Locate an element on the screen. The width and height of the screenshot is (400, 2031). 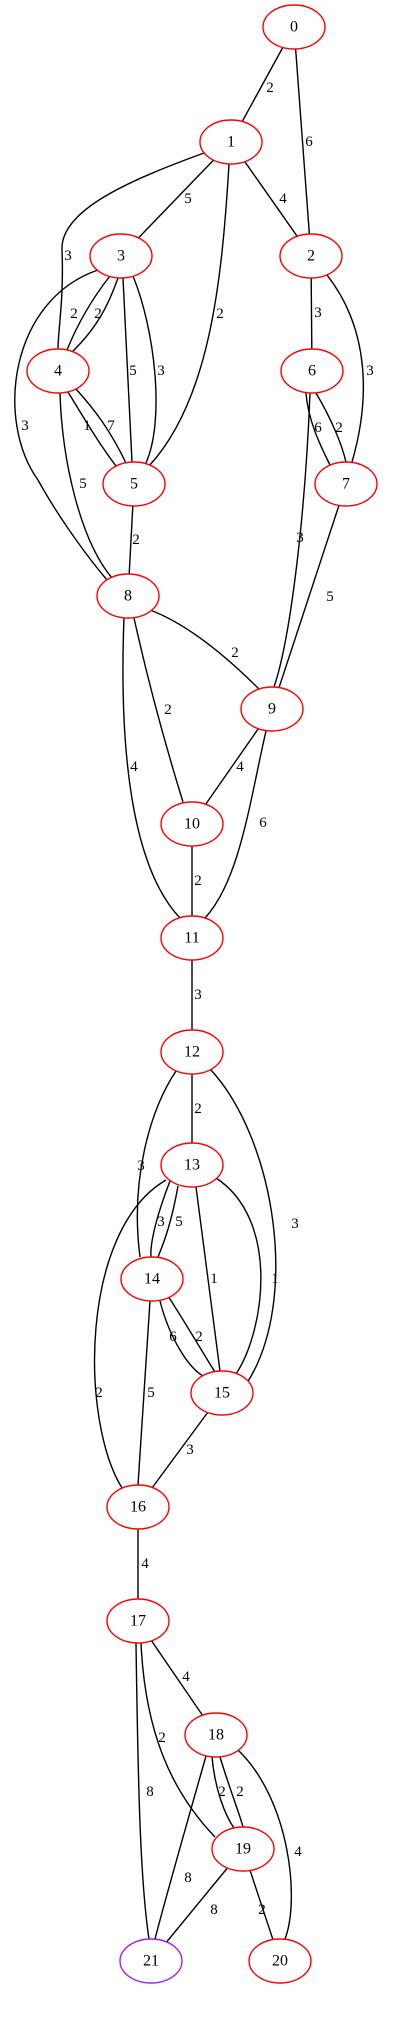
edge-19-21: 8 is located at coordinates (197, 1905).